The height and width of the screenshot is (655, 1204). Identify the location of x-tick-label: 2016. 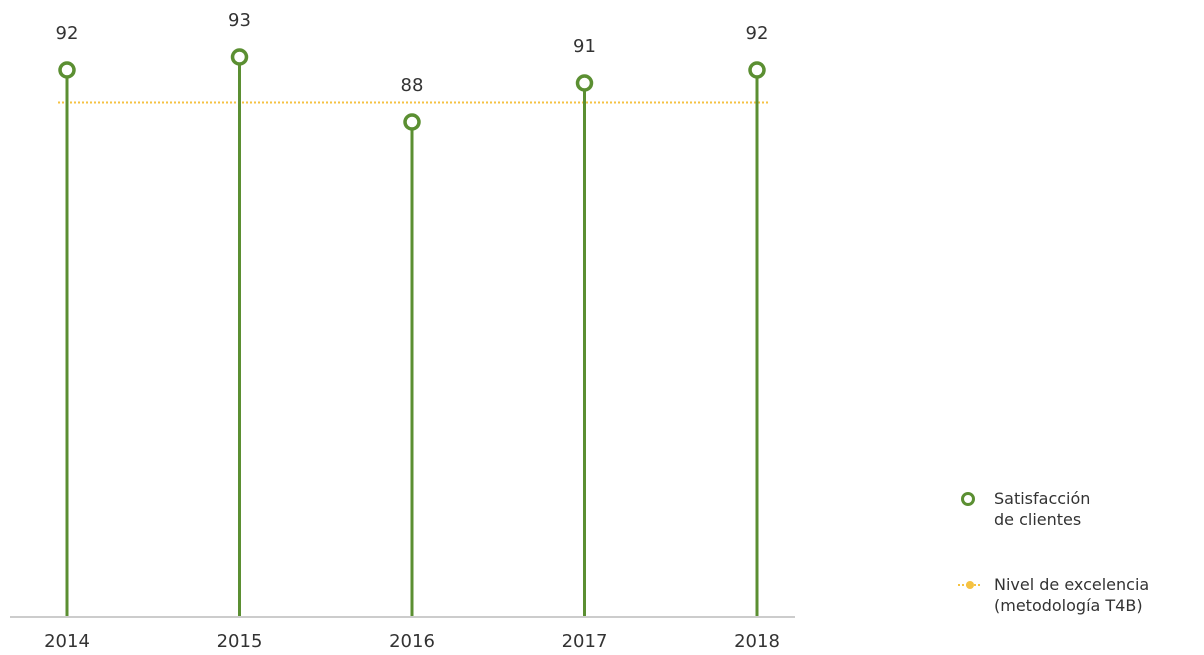
(412, 641).